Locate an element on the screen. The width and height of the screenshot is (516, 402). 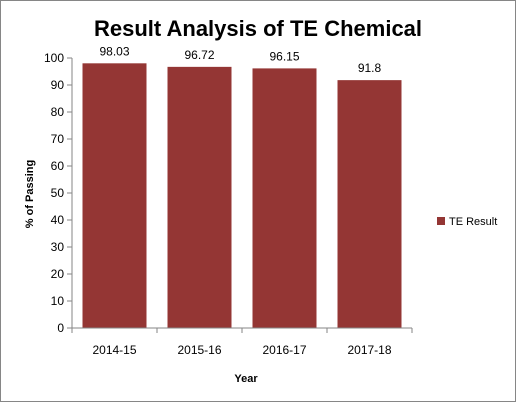
x-tick-label: 2016-17 is located at coordinates (284, 350).